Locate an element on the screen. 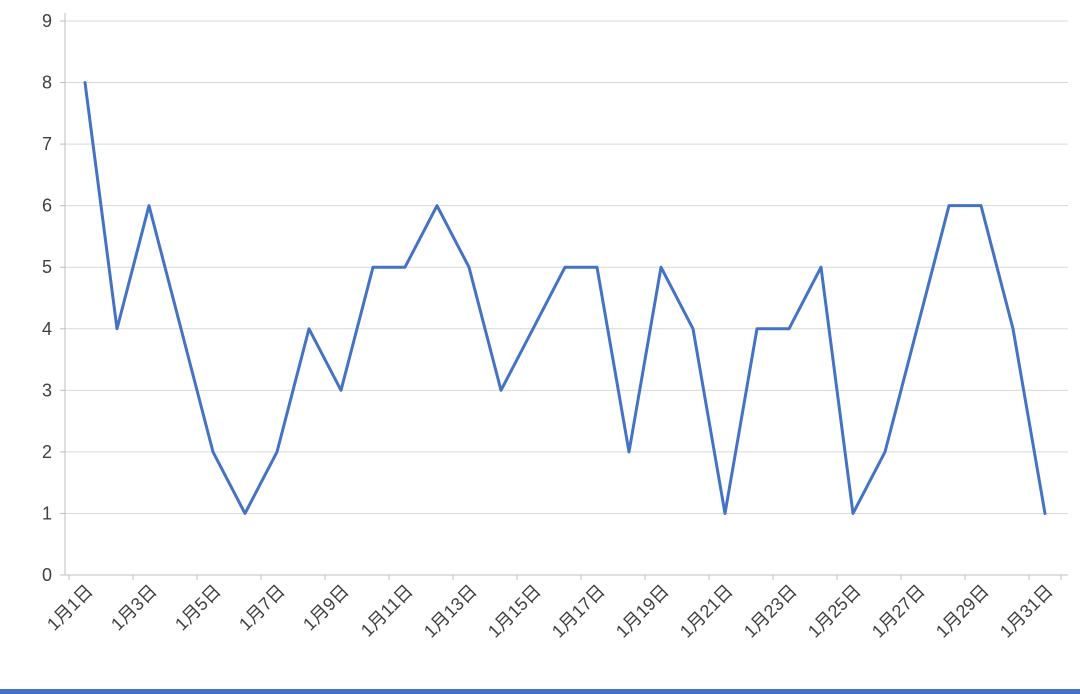 This screenshot has height=694, width=1080. y-axis-label-1: 1 is located at coordinates (47, 513).